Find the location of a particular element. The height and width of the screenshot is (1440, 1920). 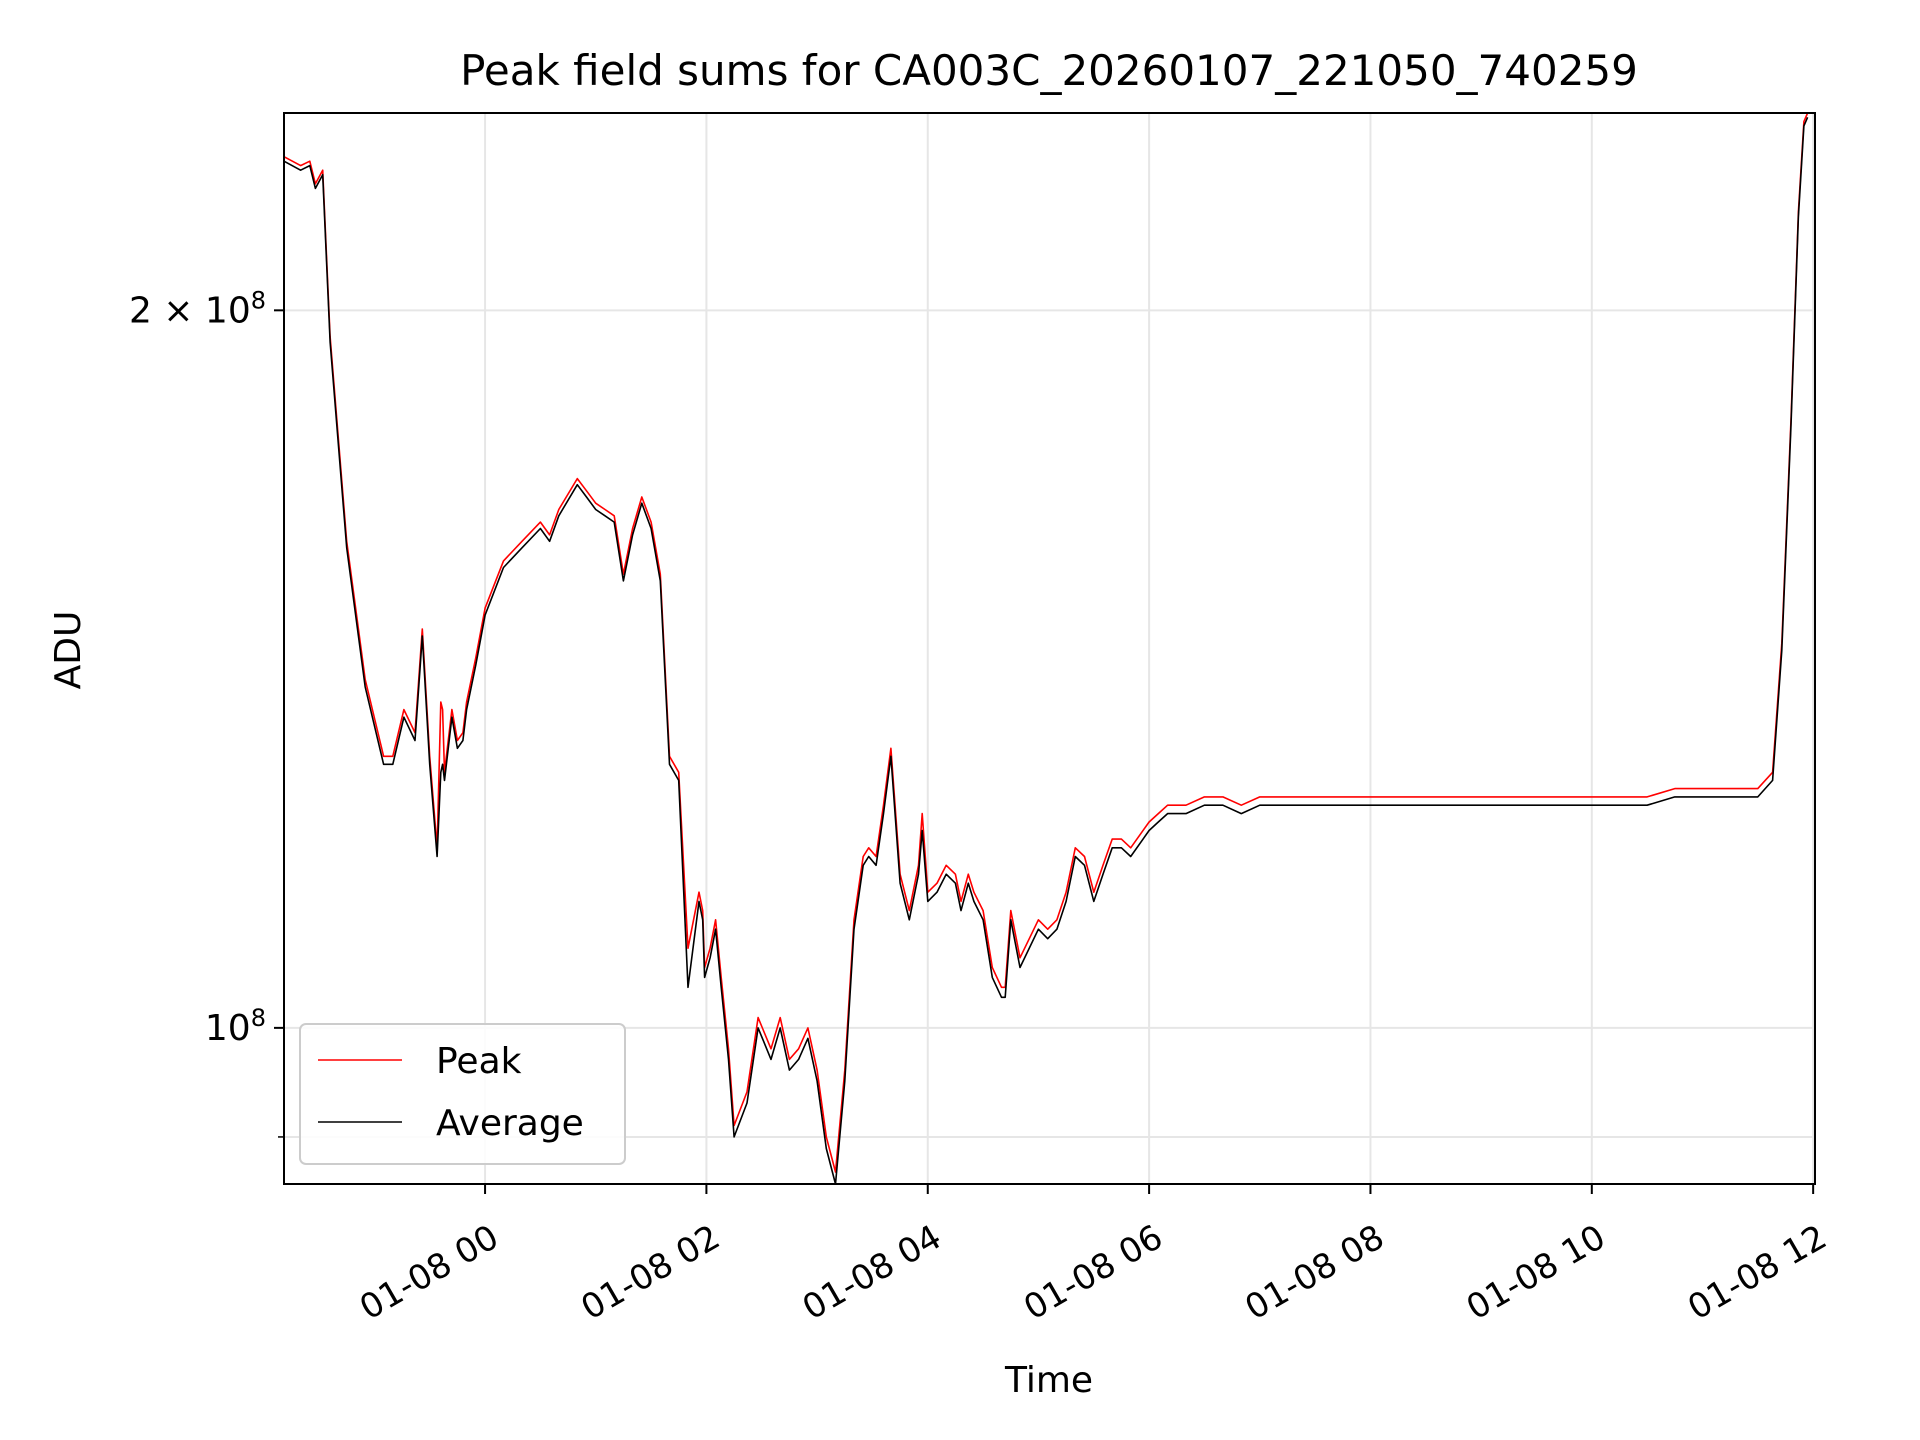

y-tick-label-base: 10 is located at coordinates (228, 1028).